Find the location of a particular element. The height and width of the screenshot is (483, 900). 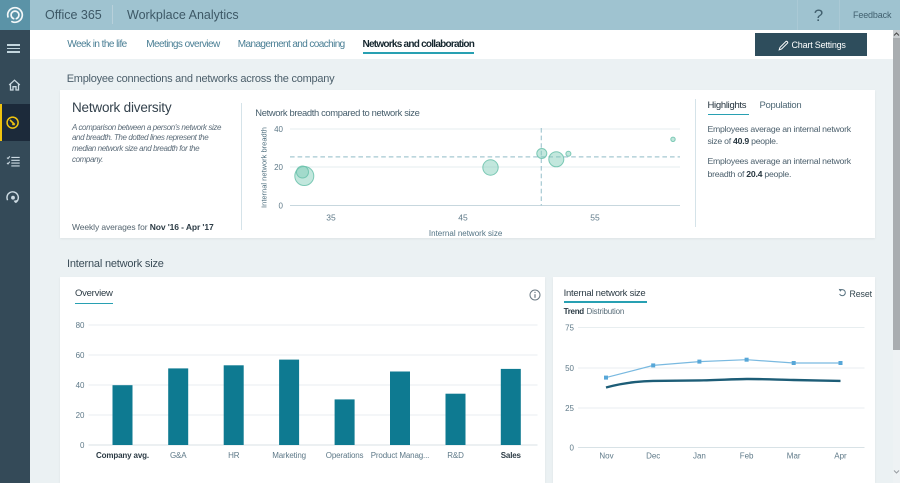

svg-text: R&D is located at coordinates (455, 455).